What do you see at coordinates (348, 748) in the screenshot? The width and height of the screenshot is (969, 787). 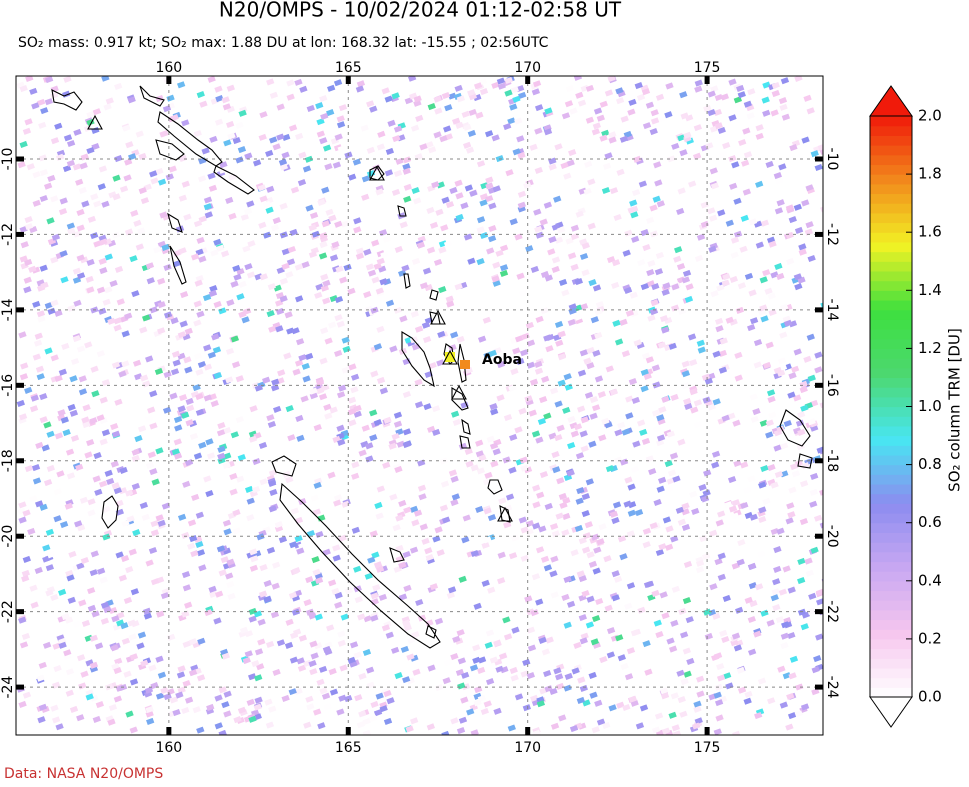 I see `x-tick-label: 165` at bounding box center [348, 748].